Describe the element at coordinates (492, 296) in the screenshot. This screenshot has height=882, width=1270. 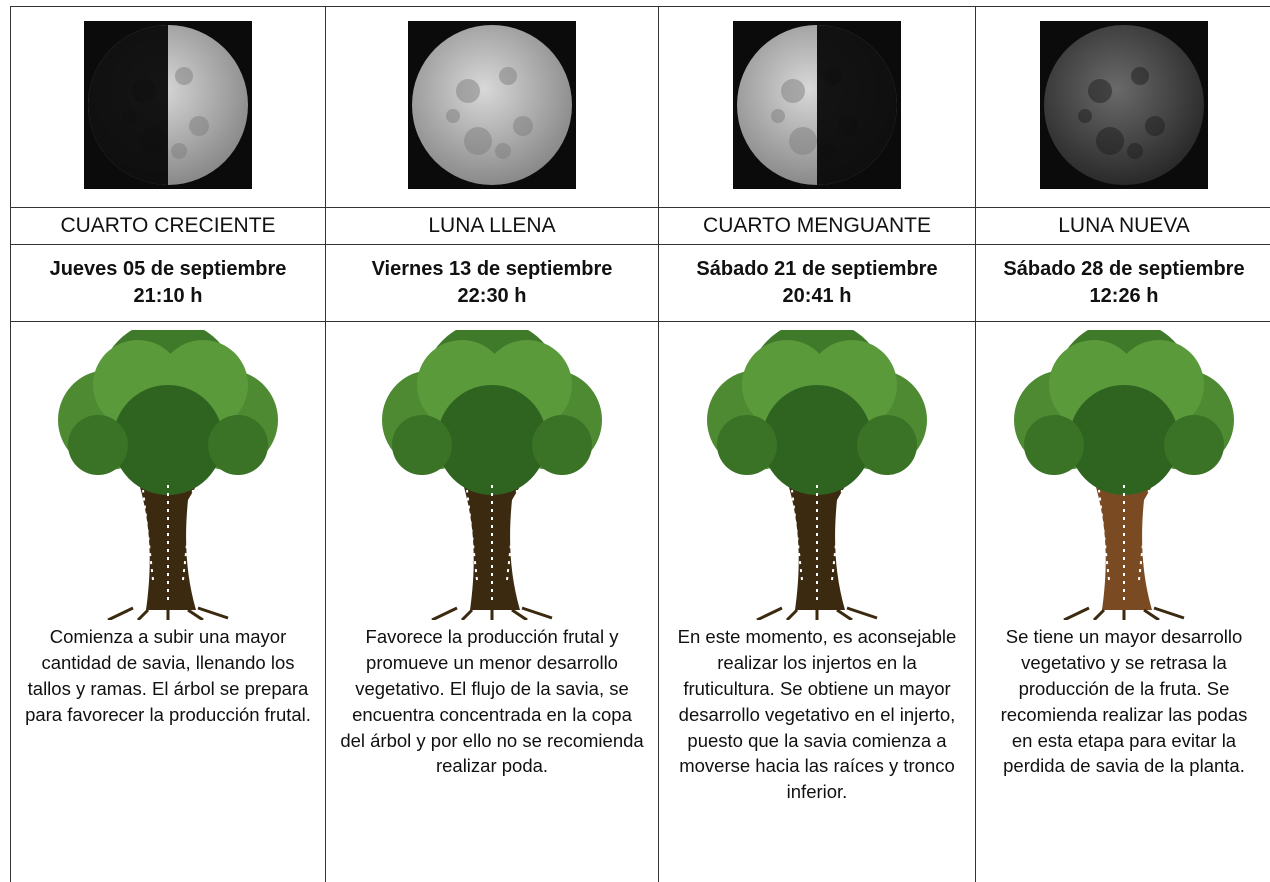
I see `phase-time: 22:30 h` at that location.